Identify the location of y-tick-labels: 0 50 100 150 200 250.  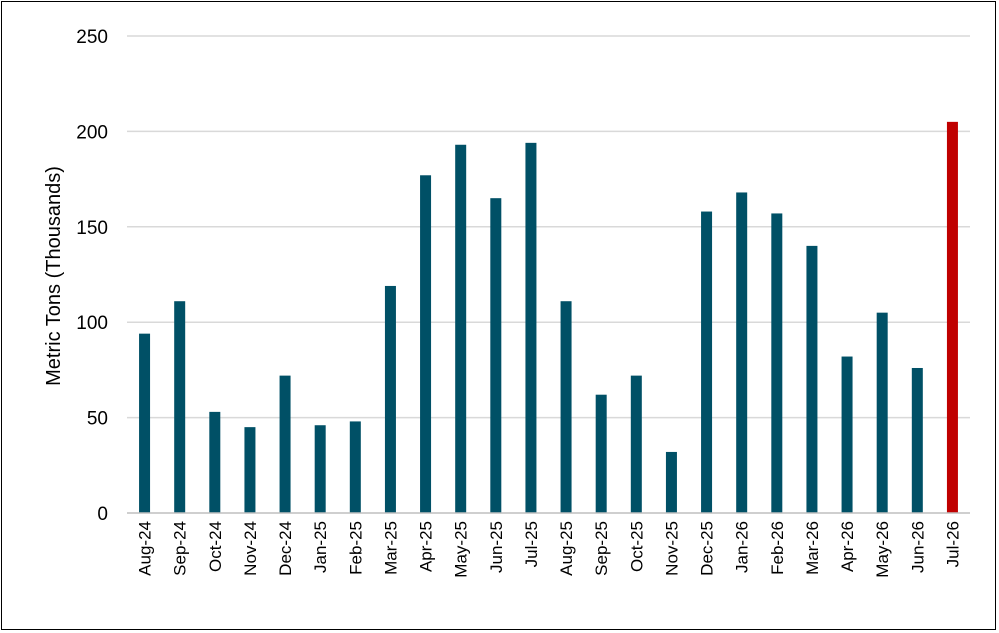
(92, 276).